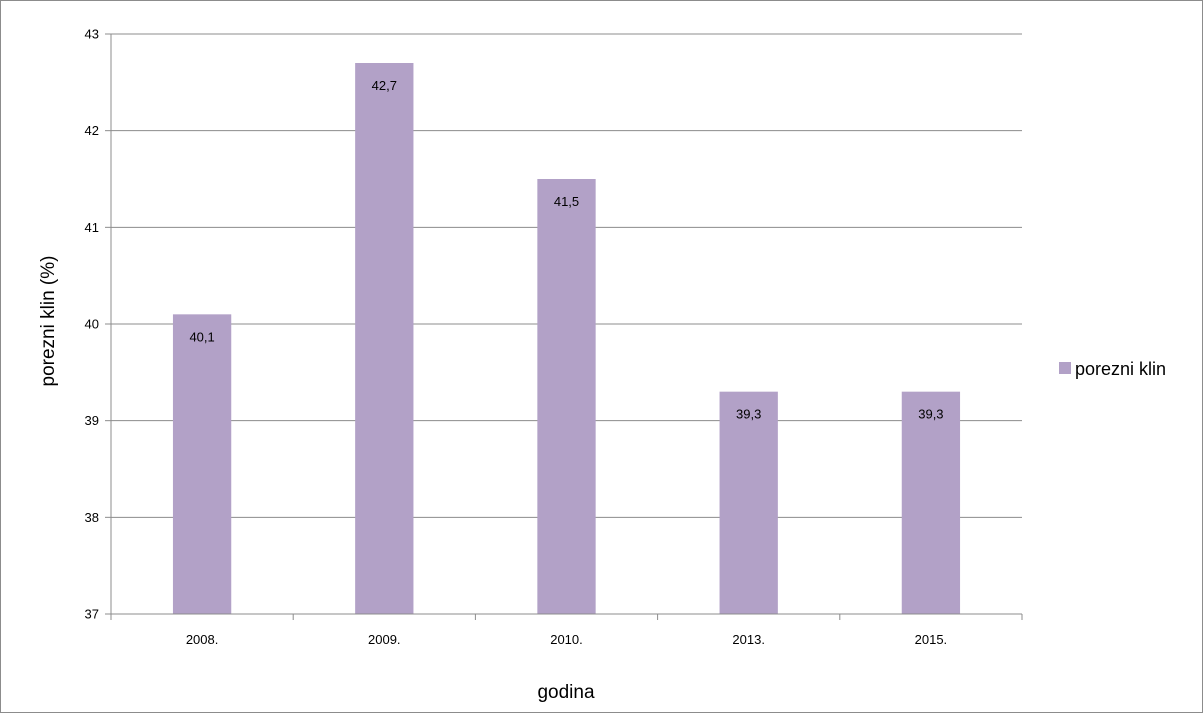  Describe the element at coordinates (384, 338) in the screenshot. I see `bar-2009` at that location.